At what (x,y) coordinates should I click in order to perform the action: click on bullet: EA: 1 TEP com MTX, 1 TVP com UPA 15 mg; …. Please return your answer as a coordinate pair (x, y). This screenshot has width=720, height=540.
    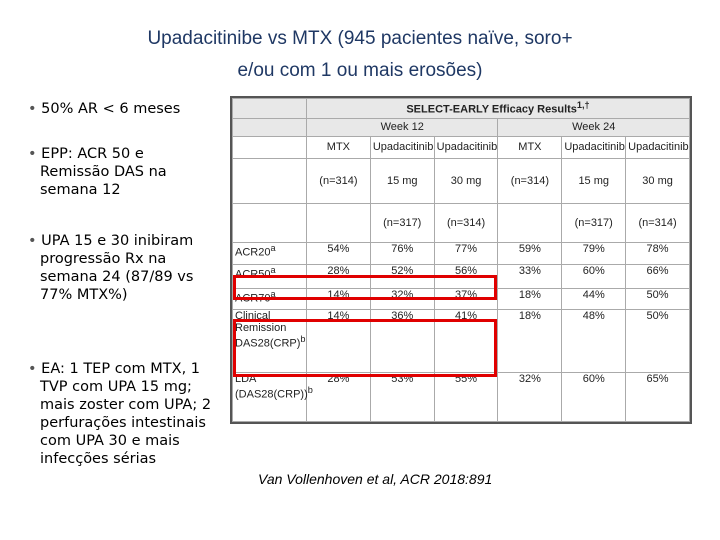
    Looking at the image, I should click on (120, 414).